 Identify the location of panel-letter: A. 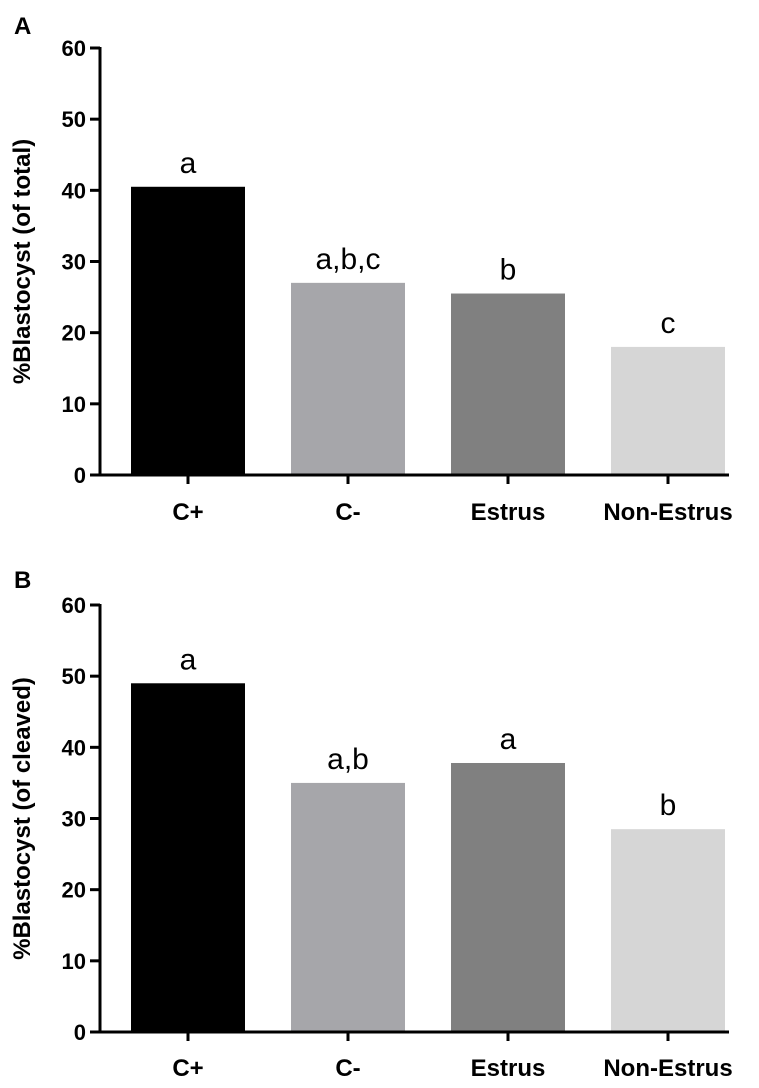
(22, 26).